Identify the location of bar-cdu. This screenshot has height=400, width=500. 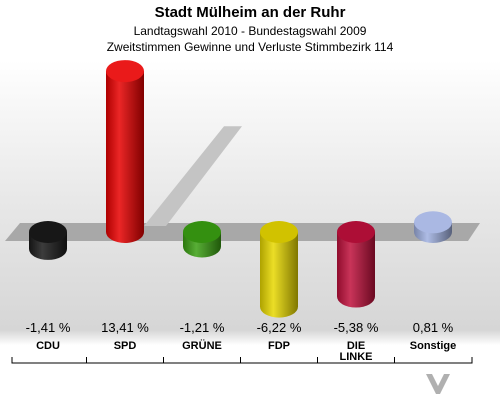
(48, 240).